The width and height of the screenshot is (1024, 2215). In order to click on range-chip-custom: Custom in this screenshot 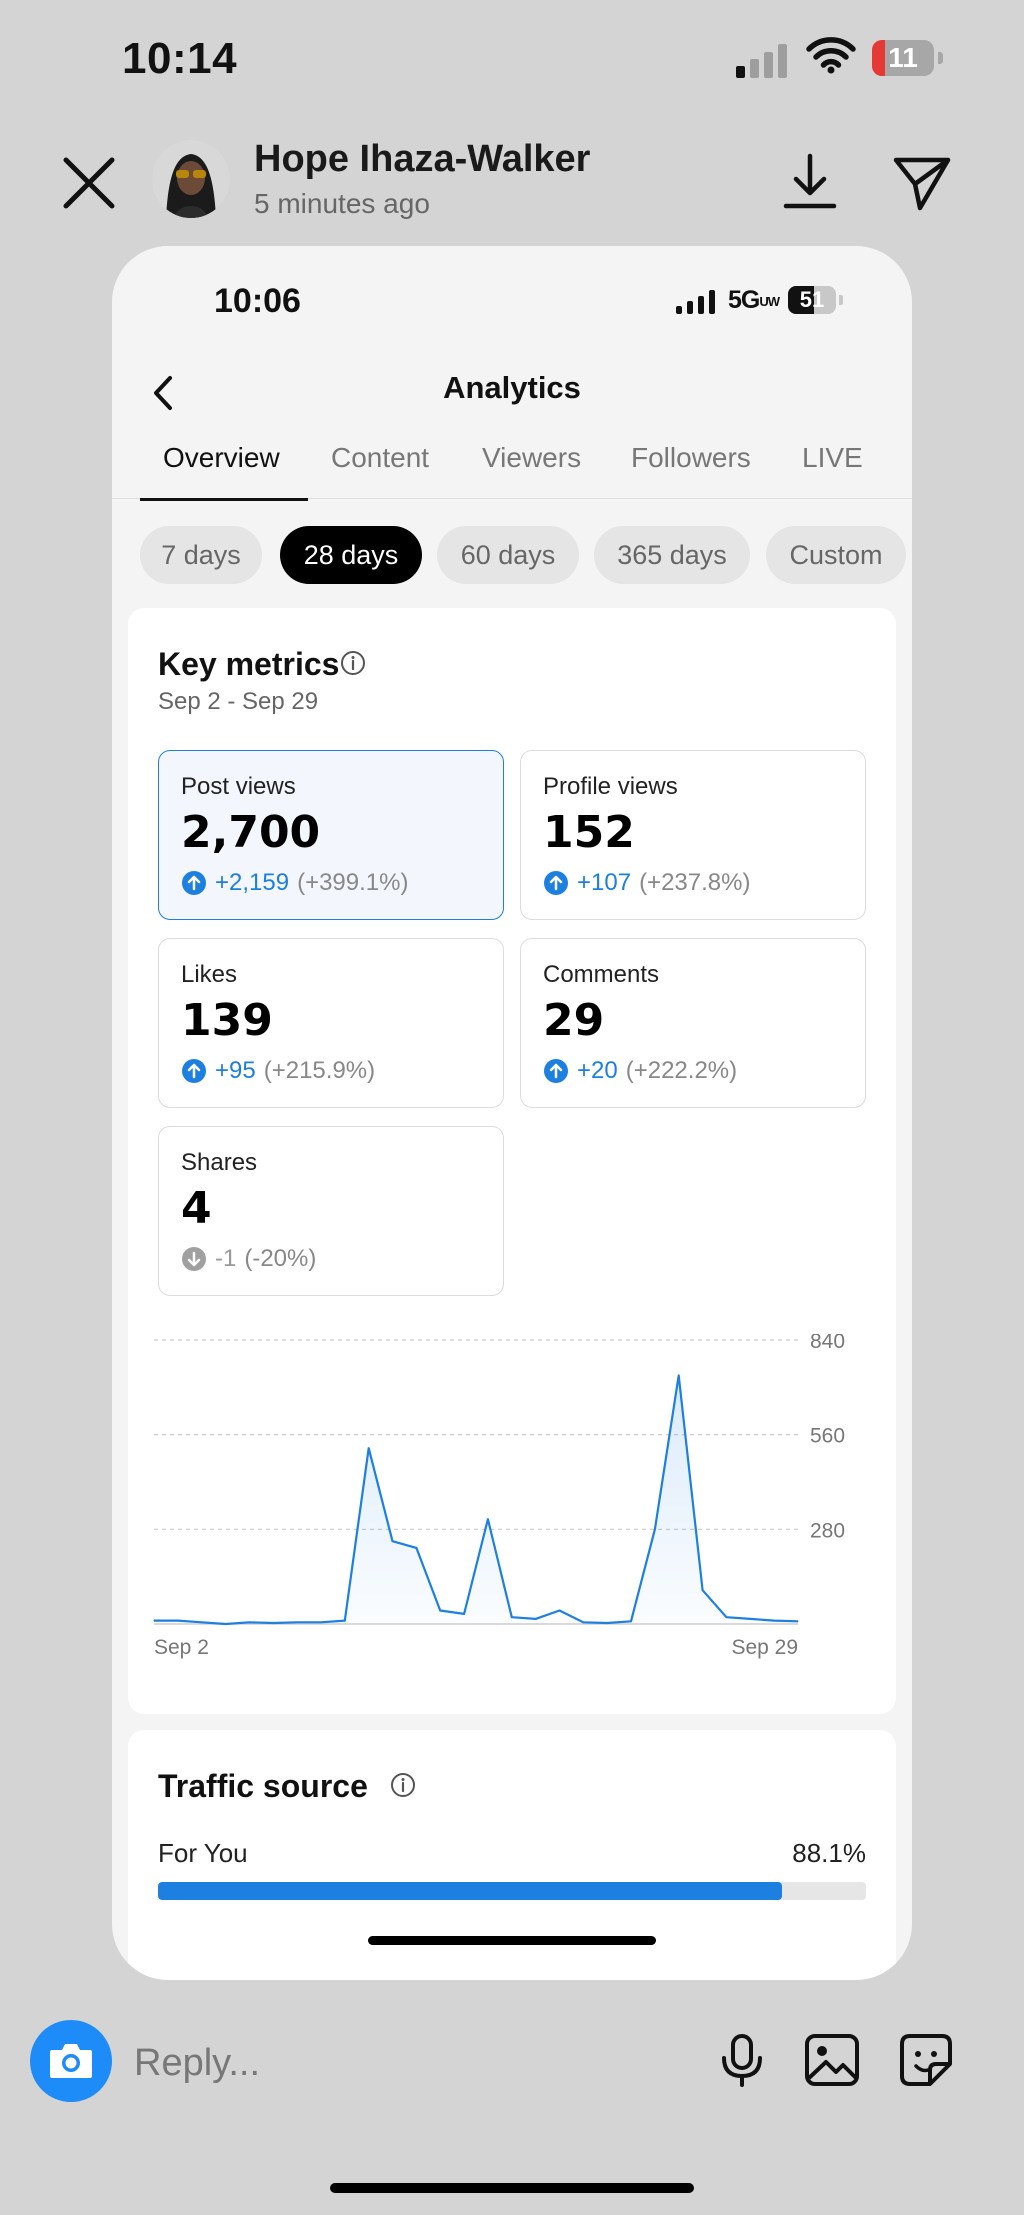, I will do `click(836, 555)`.